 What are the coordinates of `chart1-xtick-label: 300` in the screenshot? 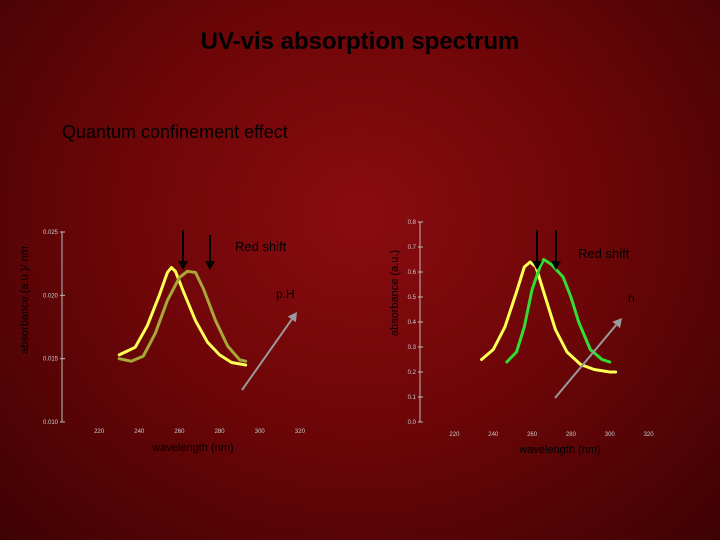 It's located at (610, 435).